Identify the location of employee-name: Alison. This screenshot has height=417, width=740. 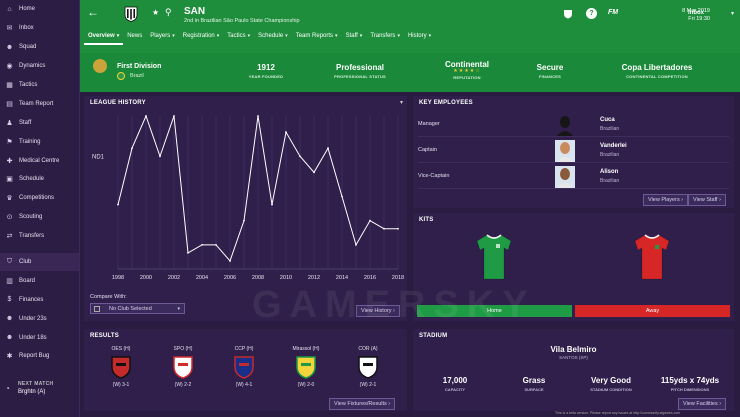
(609, 172).